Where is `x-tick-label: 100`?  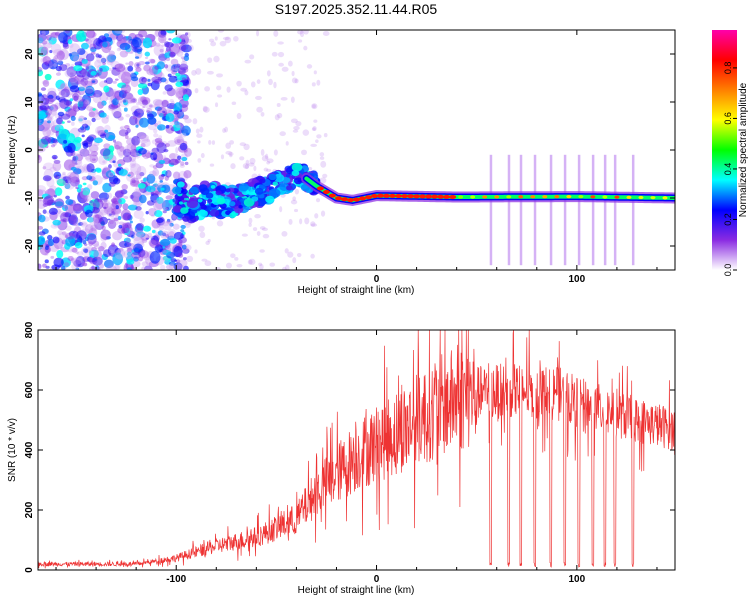
x-tick-label: 100 is located at coordinates (577, 279).